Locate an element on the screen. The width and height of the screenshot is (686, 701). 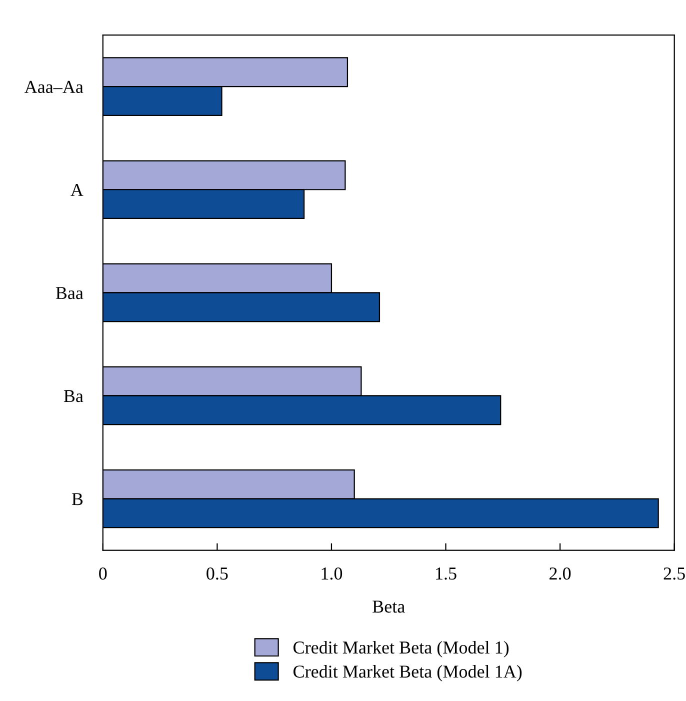
x-tick-label: 0 is located at coordinates (103, 573).